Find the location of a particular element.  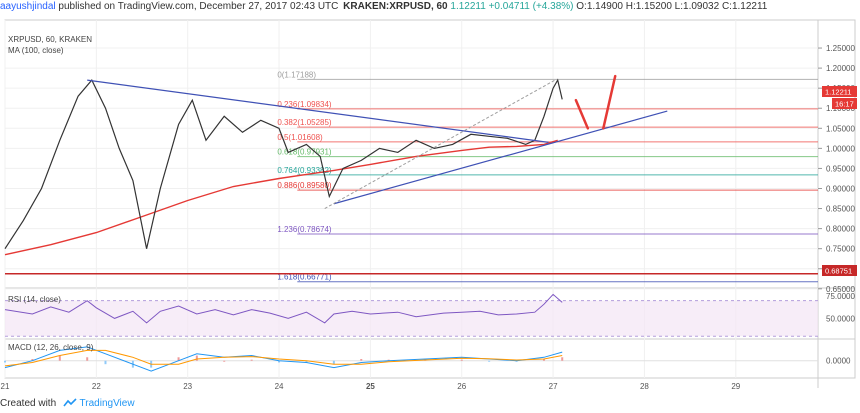

ascending-trendline is located at coordinates (500, 157).